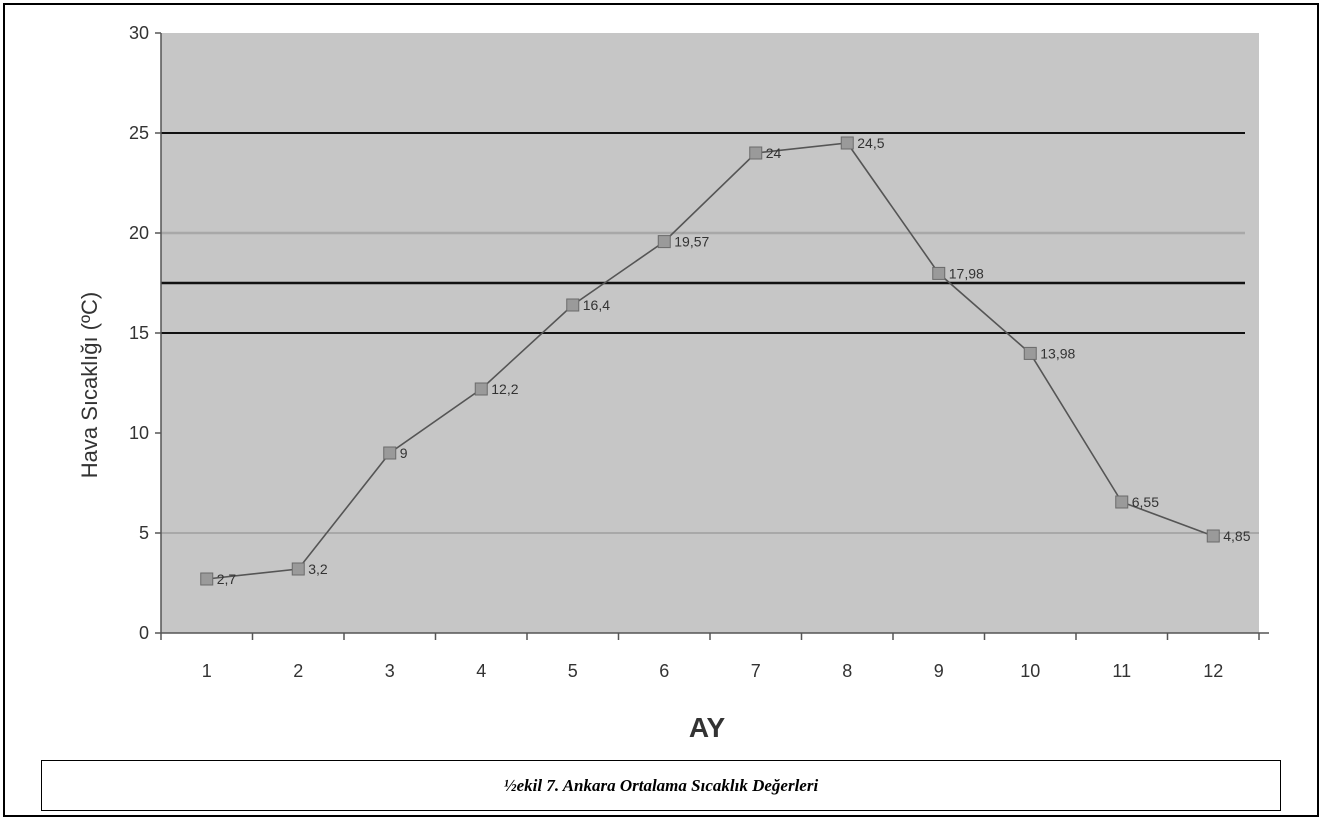 Image resolution: width=1324 pixels, height=821 pixels. What do you see at coordinates (847, 671) in the screenshot?
I see `x-tick-label: 8` at bounding box center [847, 671].